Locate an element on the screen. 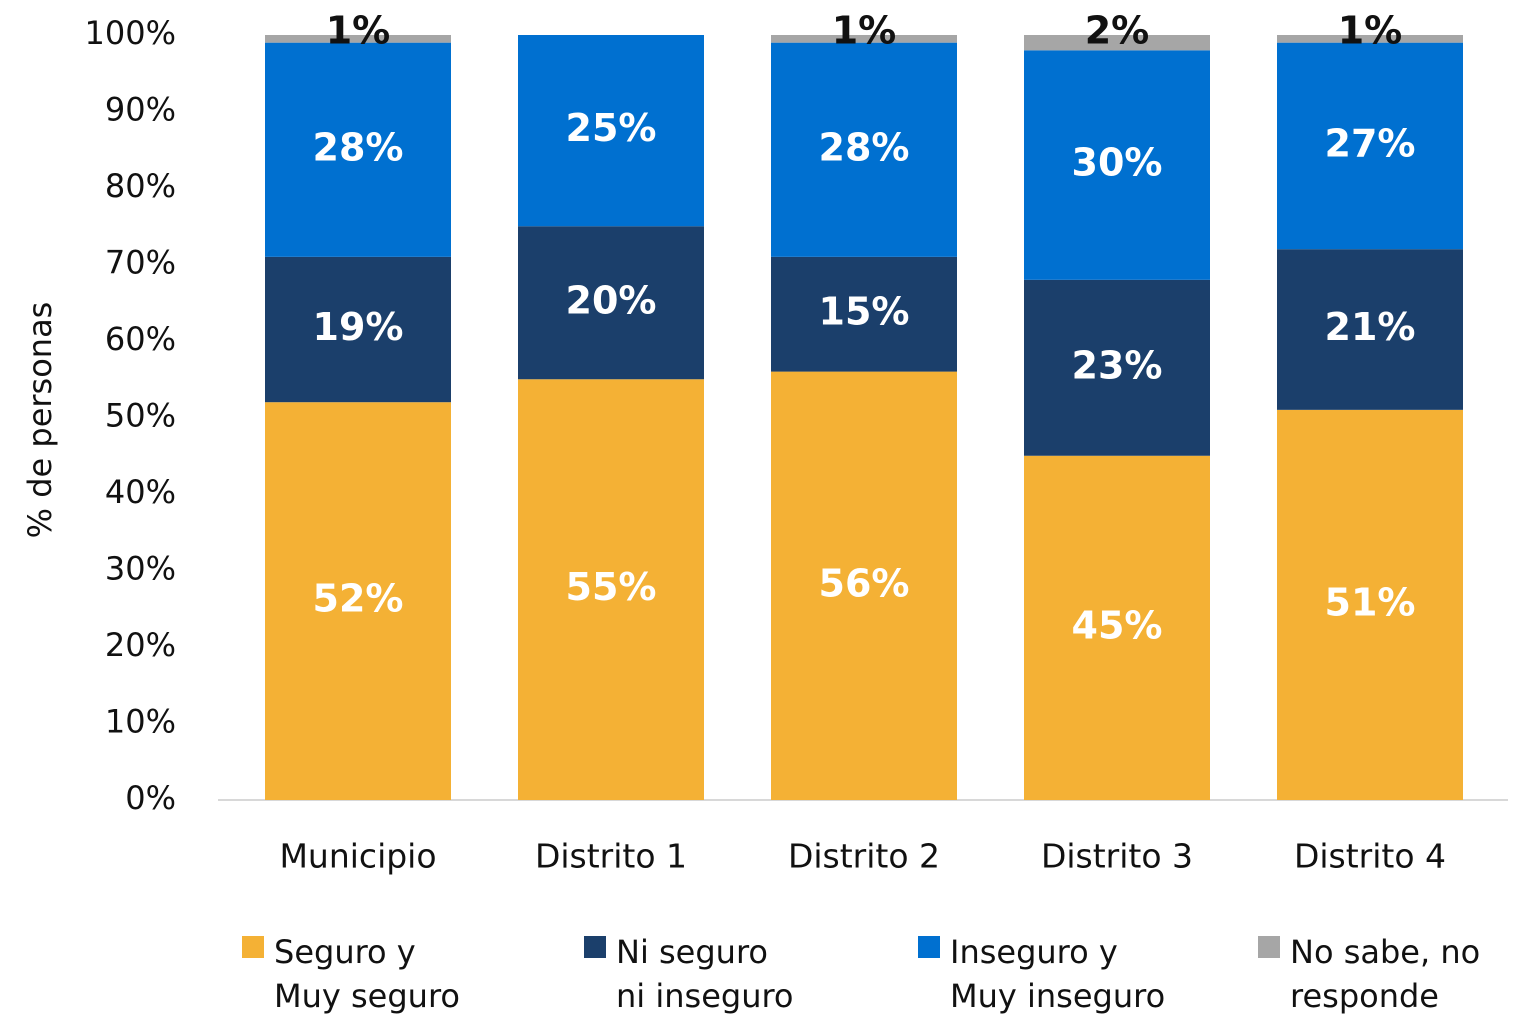 The width and height of the screenshot is (1516, 1019). data-label: 51% is located at coordinates (1370, 602).